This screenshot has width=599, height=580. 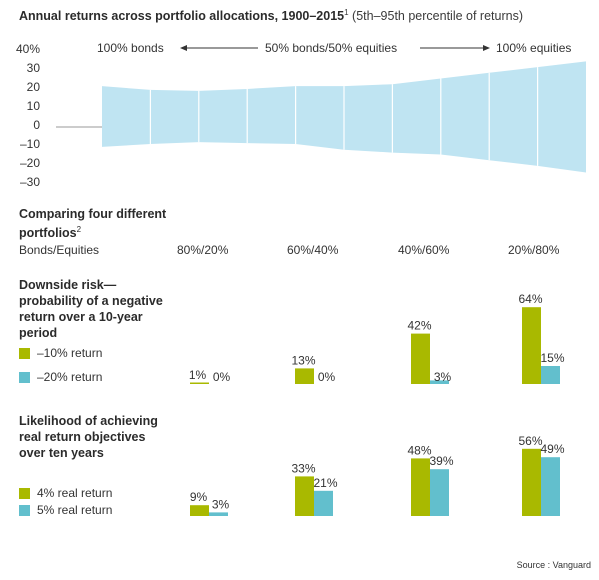 What do you see at coordinates (303, 468) in the screenshot?
I see `bar-value-label: 33%` at bounding box center [303, 468].